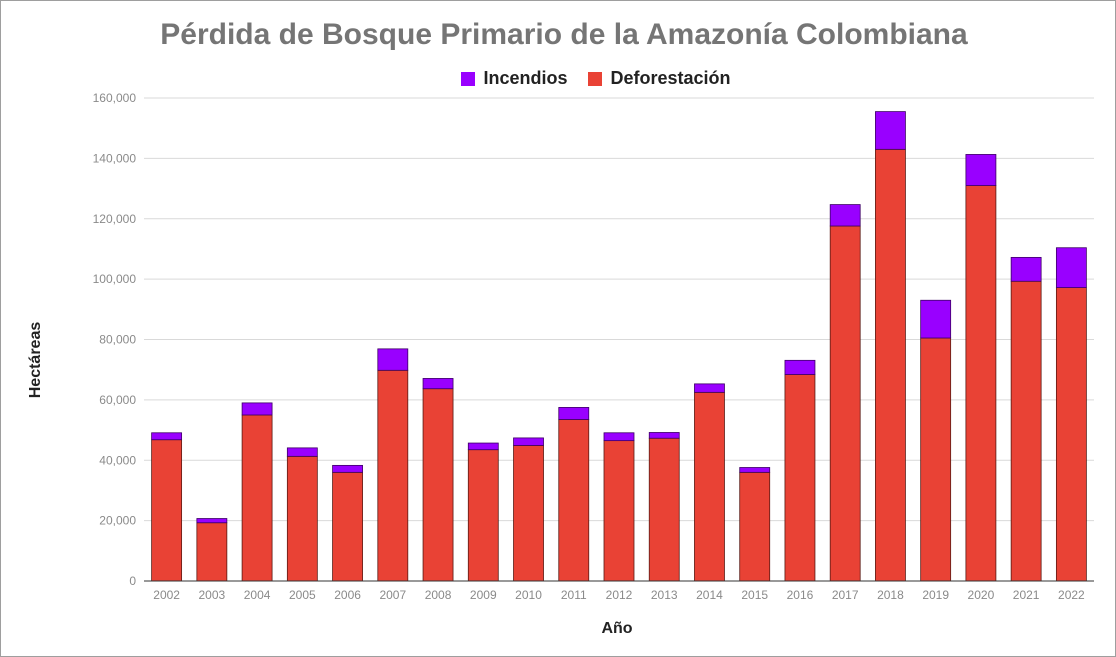  I want to click on bar-incendios-2012, so click(619, 437).